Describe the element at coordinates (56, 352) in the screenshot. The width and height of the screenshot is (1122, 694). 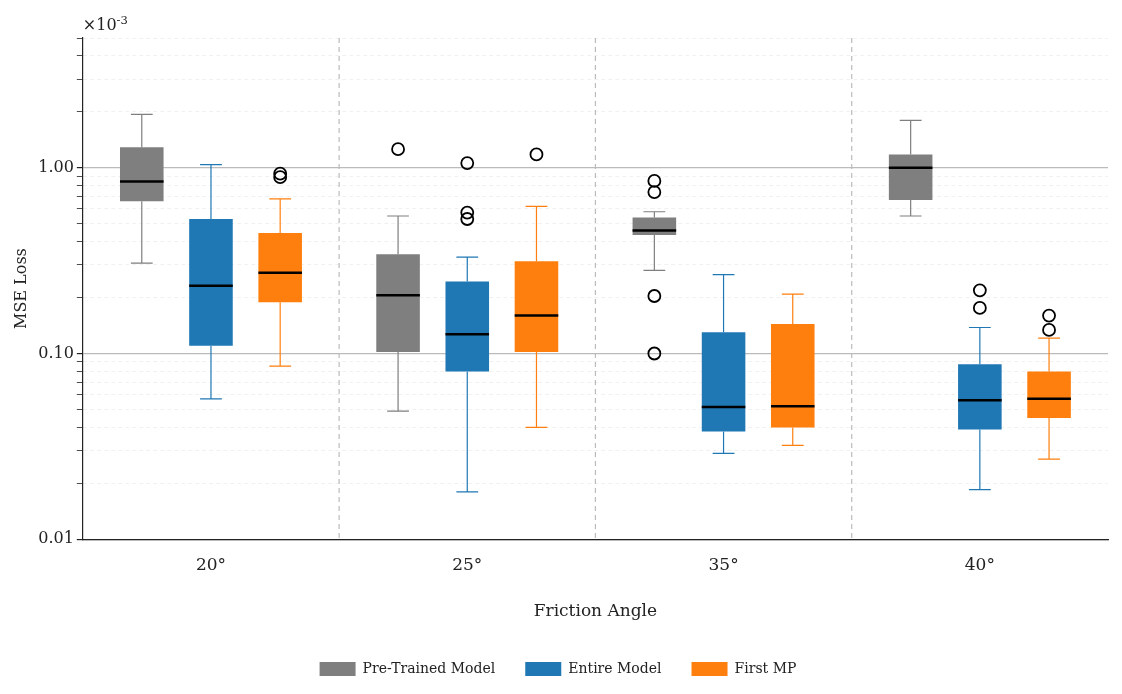
I see `y-tick-label: 0.10` at that location.